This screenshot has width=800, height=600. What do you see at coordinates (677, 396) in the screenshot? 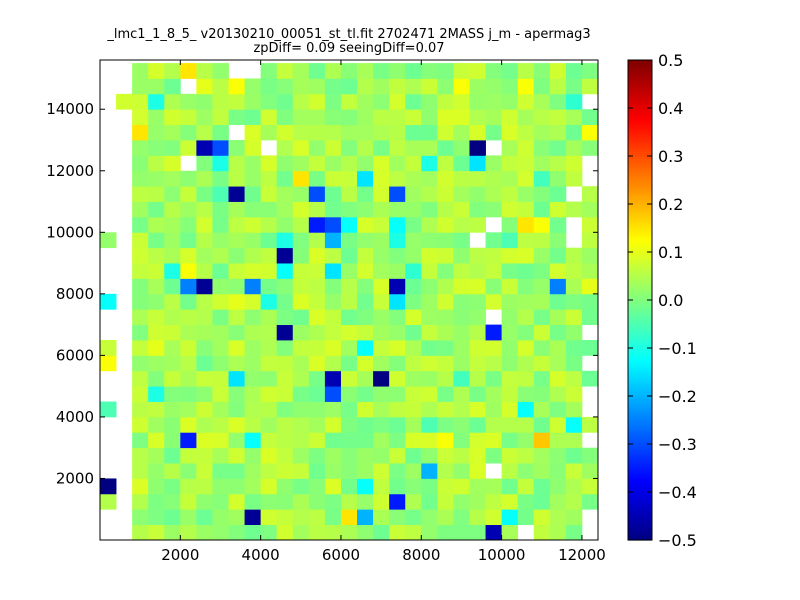
I see `colorbar-tick-label: −0.2` at bounding box center [677, 396].